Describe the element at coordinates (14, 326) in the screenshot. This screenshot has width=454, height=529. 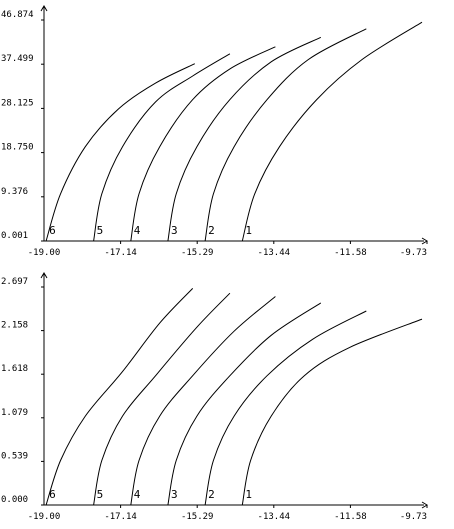
I see `y-tick-label: 2.158` at that location.